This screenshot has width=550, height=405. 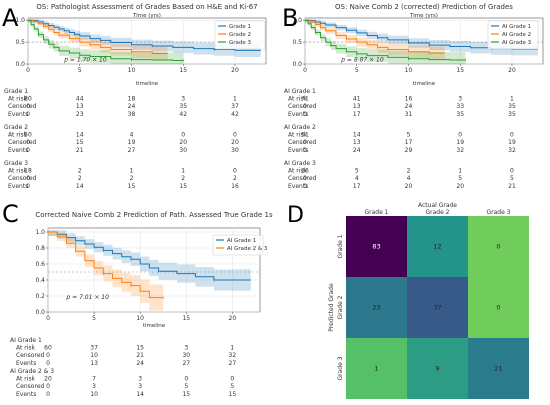 What do you see at coordinates (460, 106) in the screenshot?
I see `risk-table-cell: 33` at bounding box center [460, 106].